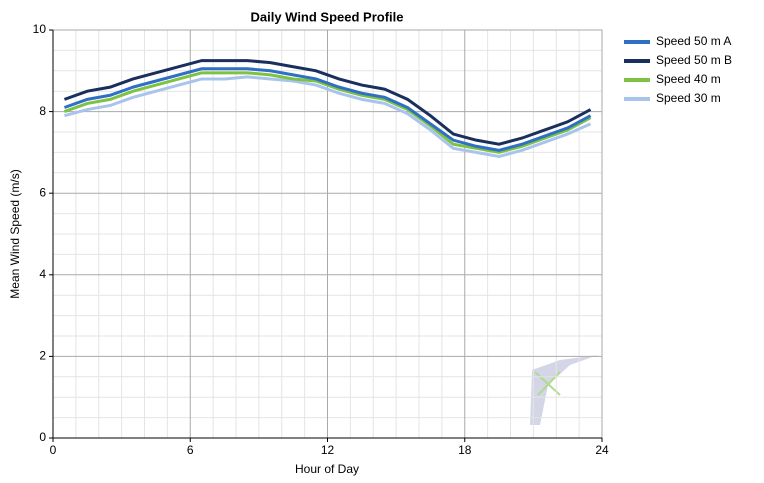 The width and height of the screenshot is (764, 483). Describe the element at coordinates (688, 98) in the screenshot. I see `legend-label: Speed 30 m` at that location.